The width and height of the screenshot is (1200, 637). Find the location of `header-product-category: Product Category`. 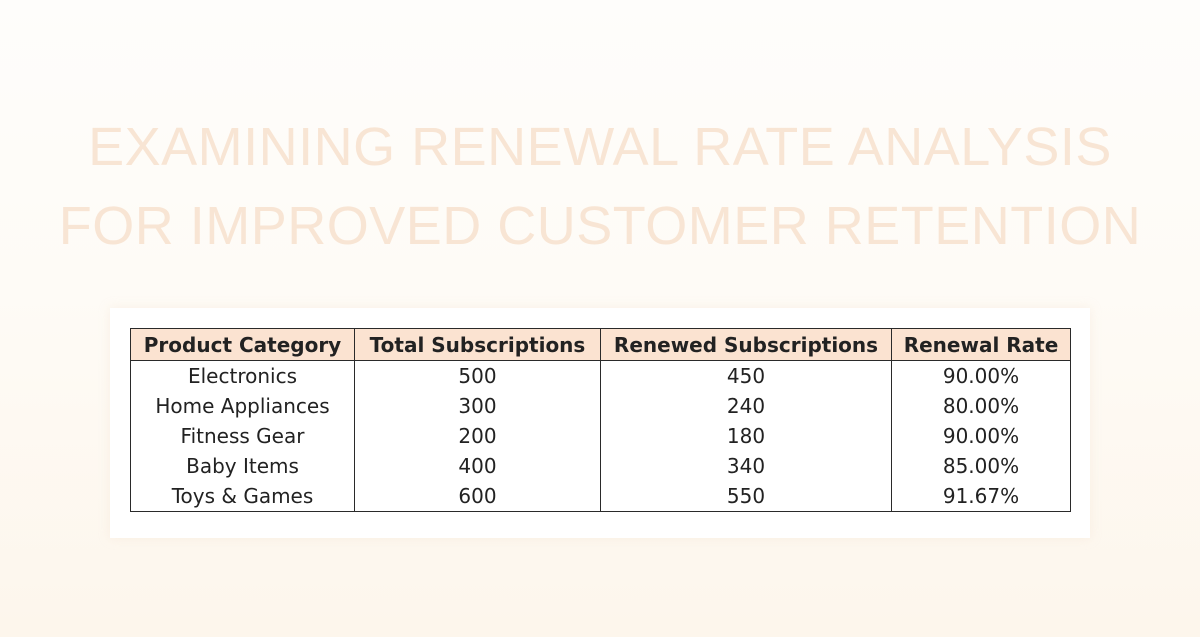

header-product-category: Product Category is located at coordinates (242, 344).